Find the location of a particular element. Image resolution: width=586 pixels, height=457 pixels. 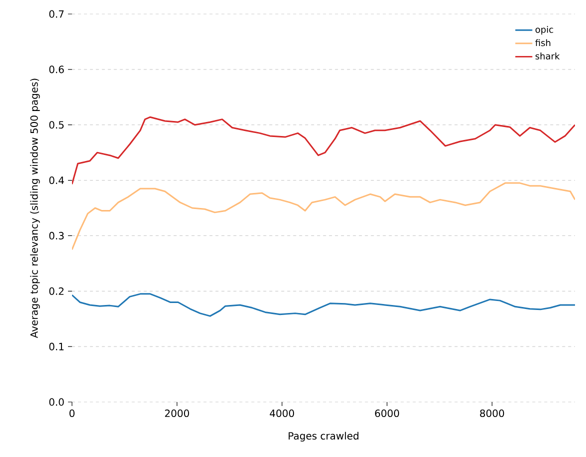

x-tick-label: 2000 is located at coordinates (177, 414).